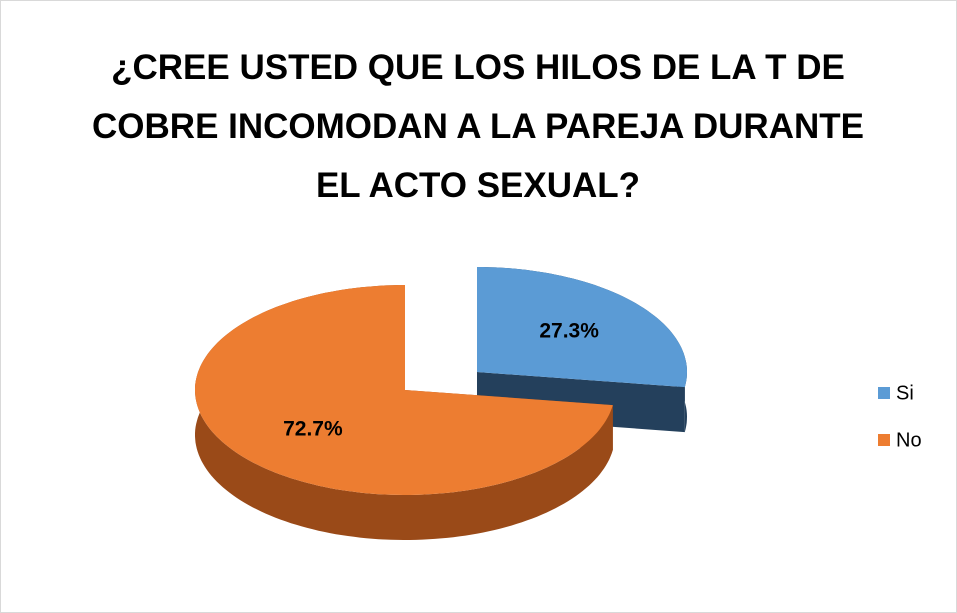  What do you see at coordinates (909, 440) in the screenshot?
I see `legend-label: No` at bounding box center [909, 440].